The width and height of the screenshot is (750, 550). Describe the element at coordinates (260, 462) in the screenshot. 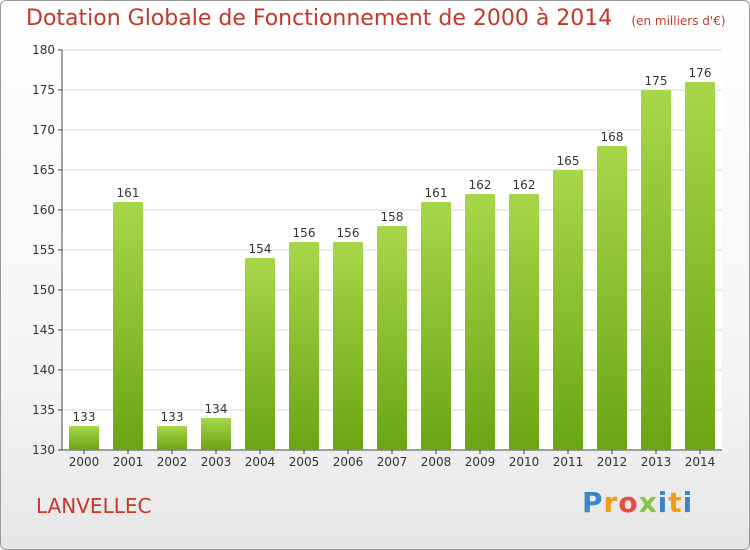

I see `x-tick-label: 2004` at that location.